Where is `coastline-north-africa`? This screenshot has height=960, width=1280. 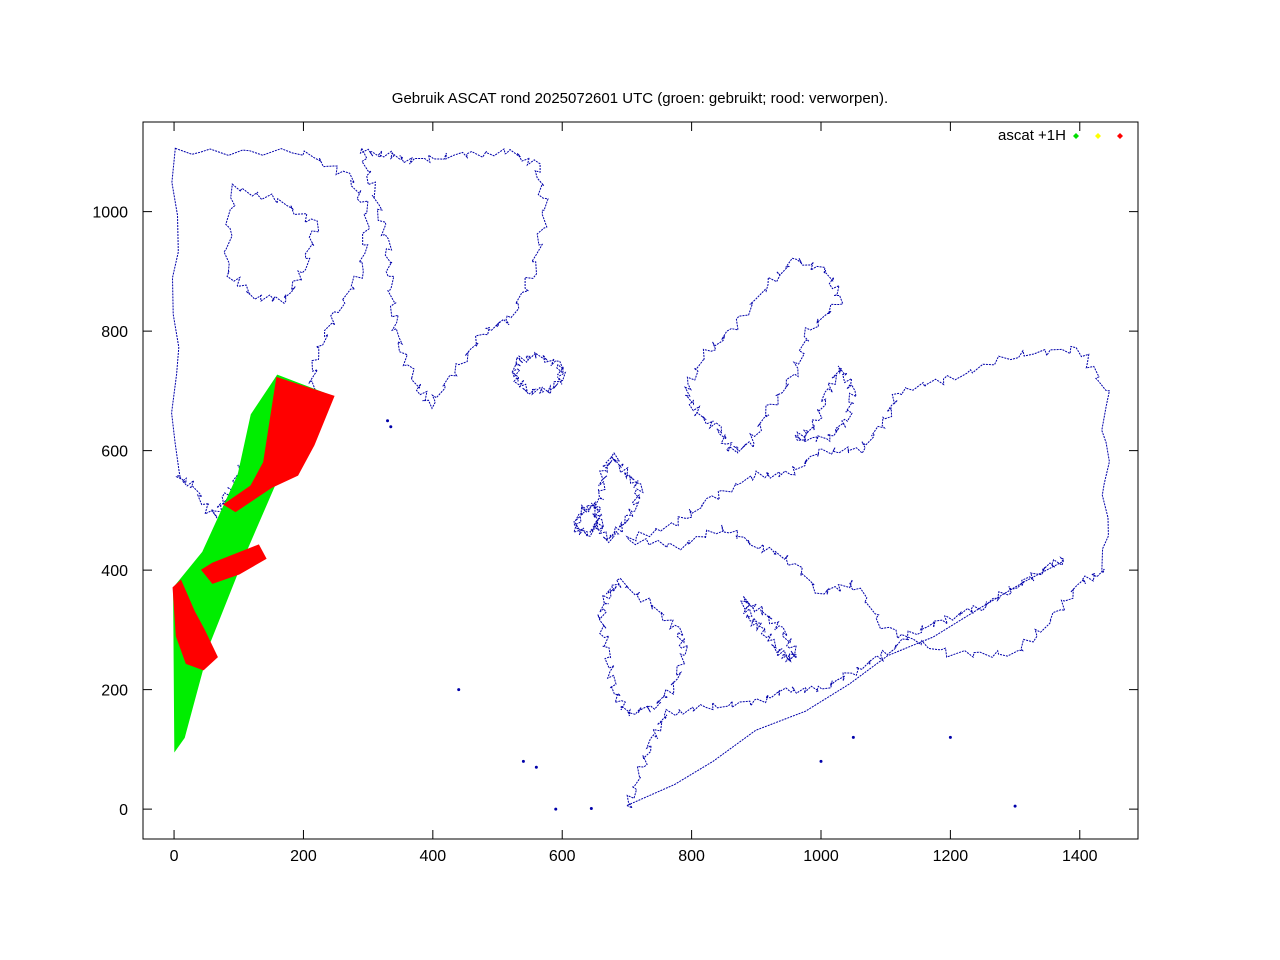 coastline-north-africa is located at coordinates (845, 683).